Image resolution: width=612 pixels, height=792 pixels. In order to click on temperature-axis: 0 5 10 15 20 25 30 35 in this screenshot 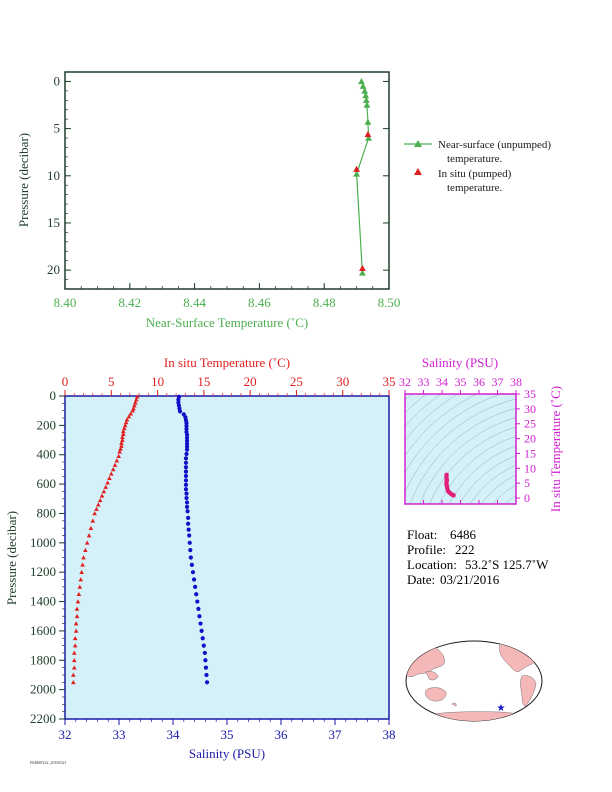, I will do `click(229, 385)`.